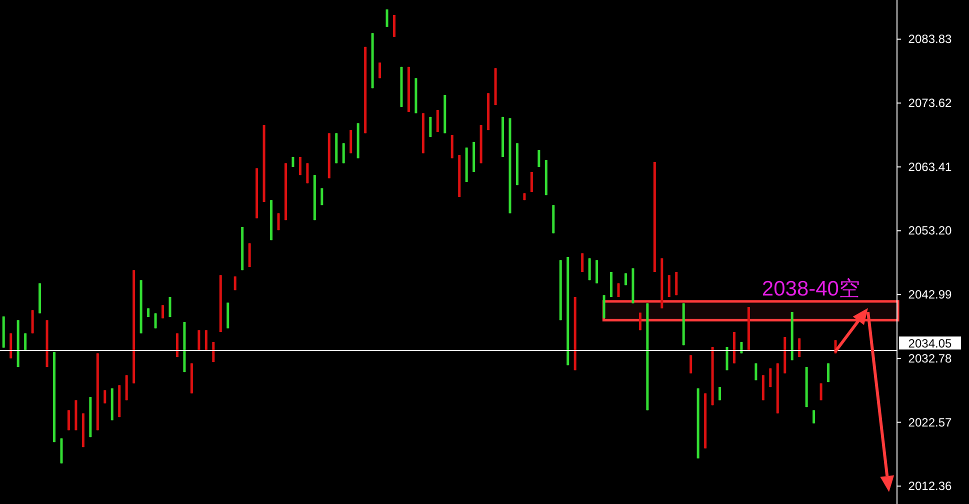 The image size is (969, 504). What do you see at coordinates (930, 422) in the screenshot?
I see `y-tick-label: 2022.57` at bounding box center [930, 422].